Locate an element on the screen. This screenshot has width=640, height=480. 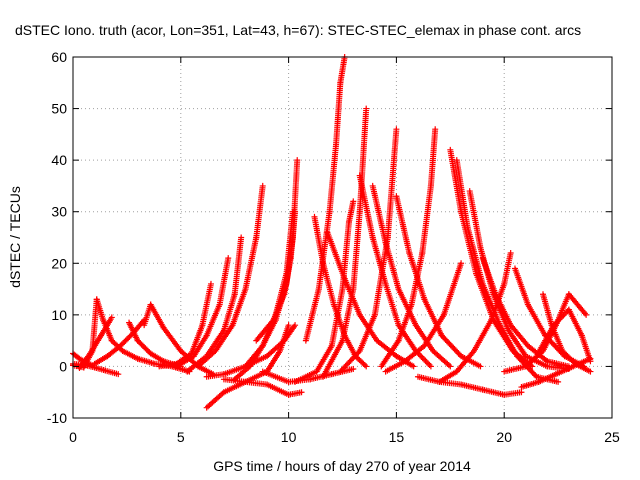
x-tick-label: 20 is located at coordinates (504, 437).